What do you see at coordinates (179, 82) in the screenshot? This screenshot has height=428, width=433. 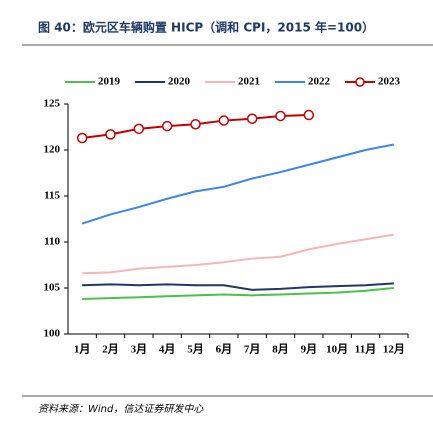 I see `legend-label: 2020` at bounding box center [179, 82].